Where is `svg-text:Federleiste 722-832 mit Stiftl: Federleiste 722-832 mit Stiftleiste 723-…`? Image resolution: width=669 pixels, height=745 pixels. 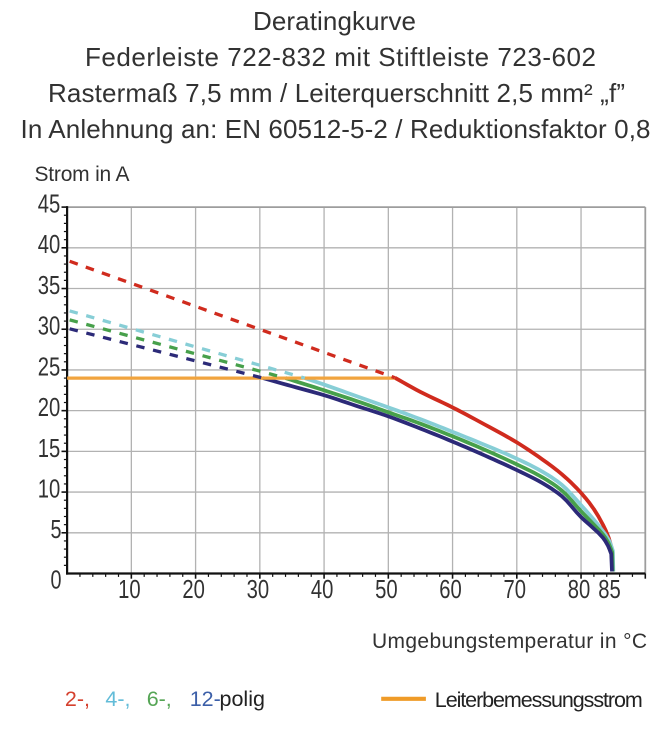
svg-text:Federleiste 722-832 mit Stiftl: Federleiste 722-832 mit Stiftleiste 723-… is located at coordinates (340, 57).